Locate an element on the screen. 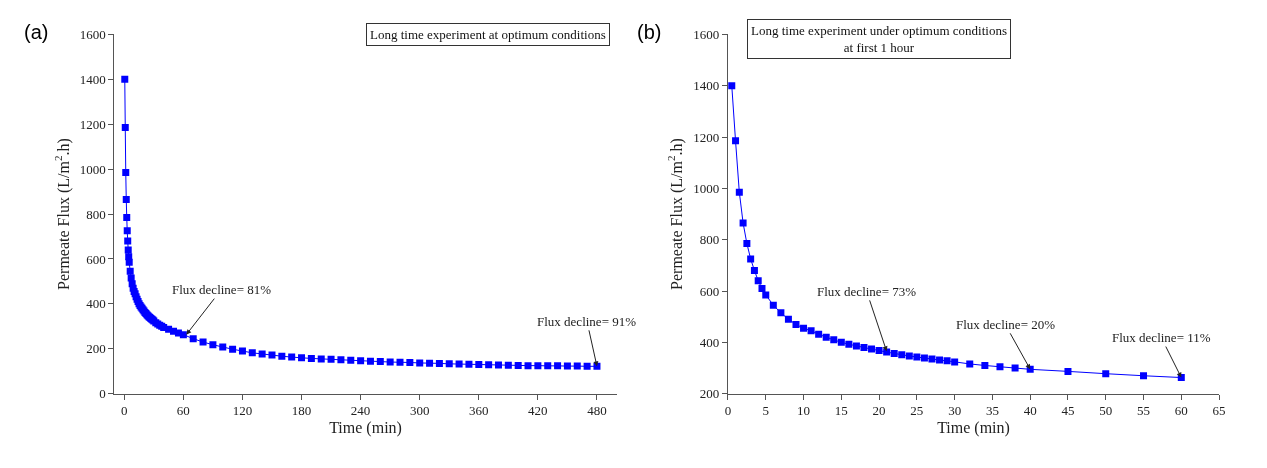 This screenshot has height=468, width=1267. x-tick-label: 15 is located at coordinates (841, 411).